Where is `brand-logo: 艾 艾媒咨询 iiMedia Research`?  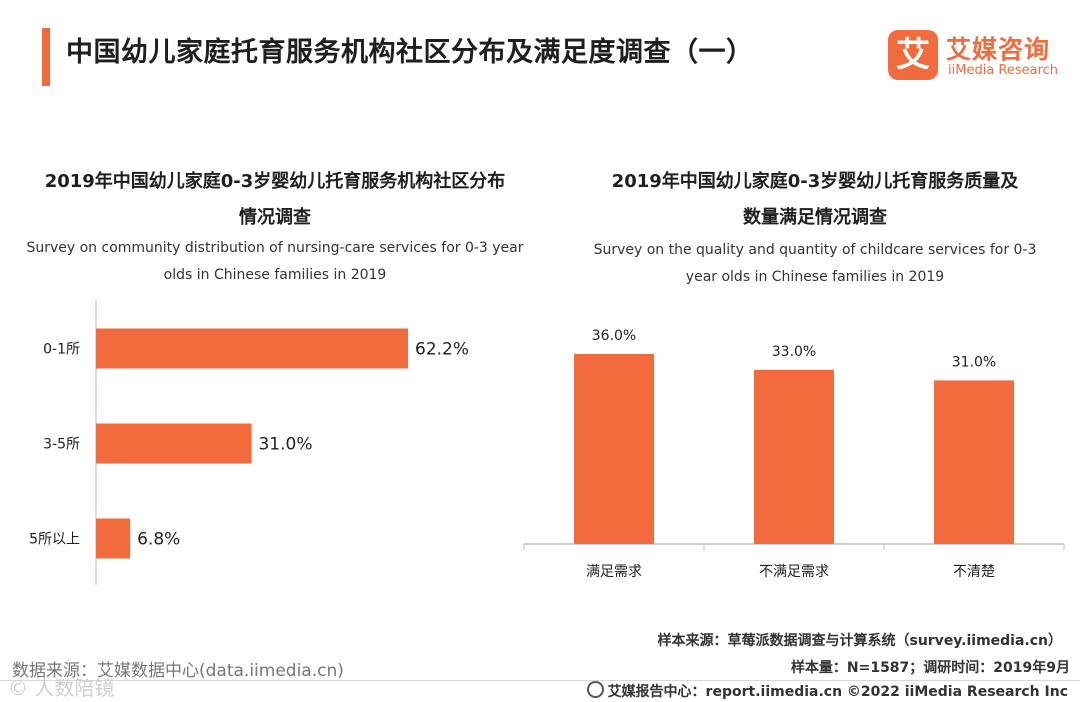 brand-logo: 艾 艾媒咨询 iiMedia Research is located at coordinates (978, 57).